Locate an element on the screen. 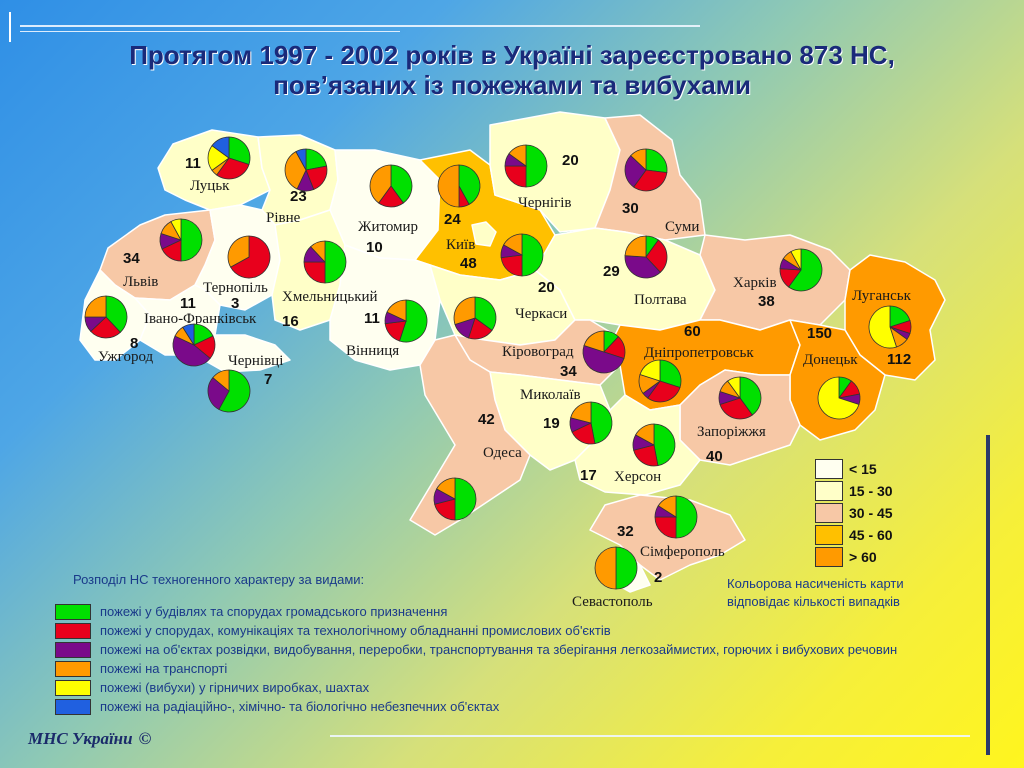  count-label-poltava: 29 is located at coordinates (611, 271).